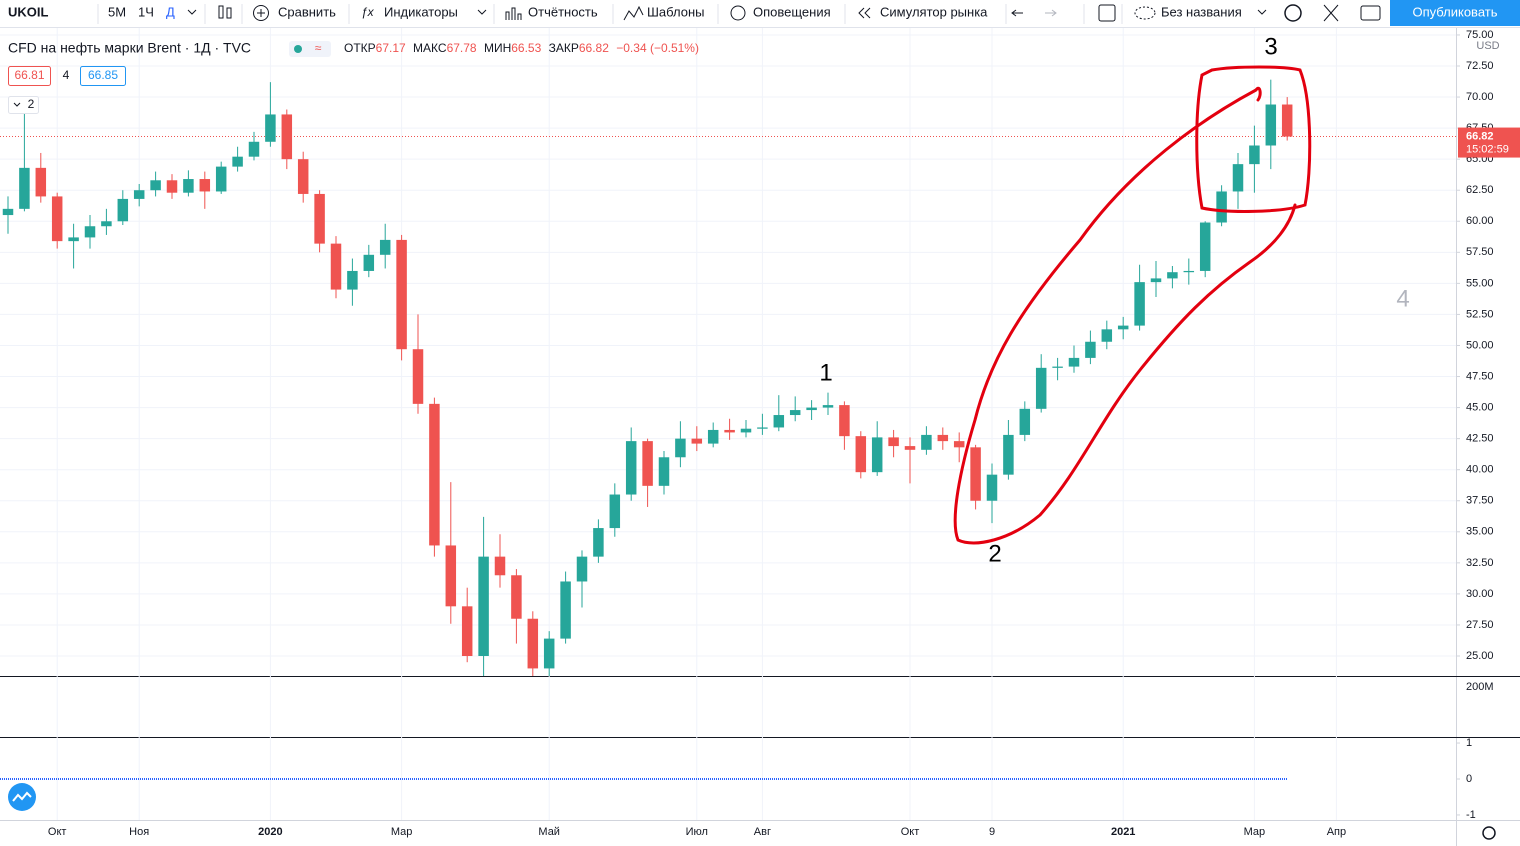 The image size is (1520, 846). I want to click on templates-icon, so click(633, 13).